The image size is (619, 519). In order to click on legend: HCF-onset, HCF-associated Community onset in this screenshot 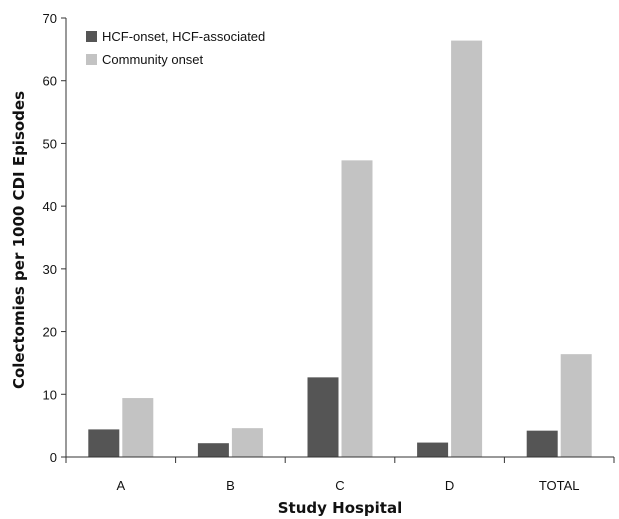, I will do `click(175, 48)`.